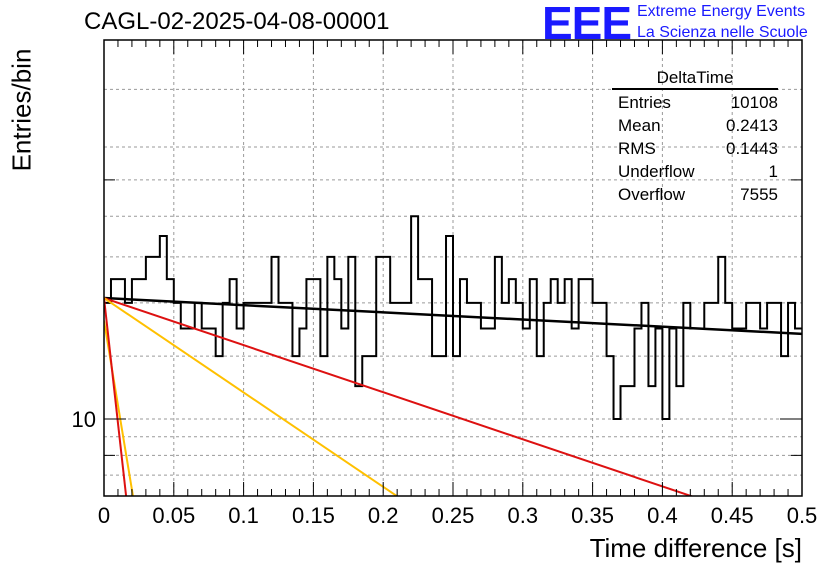  I want to click on stats-label: Mean, so click(639, 125).